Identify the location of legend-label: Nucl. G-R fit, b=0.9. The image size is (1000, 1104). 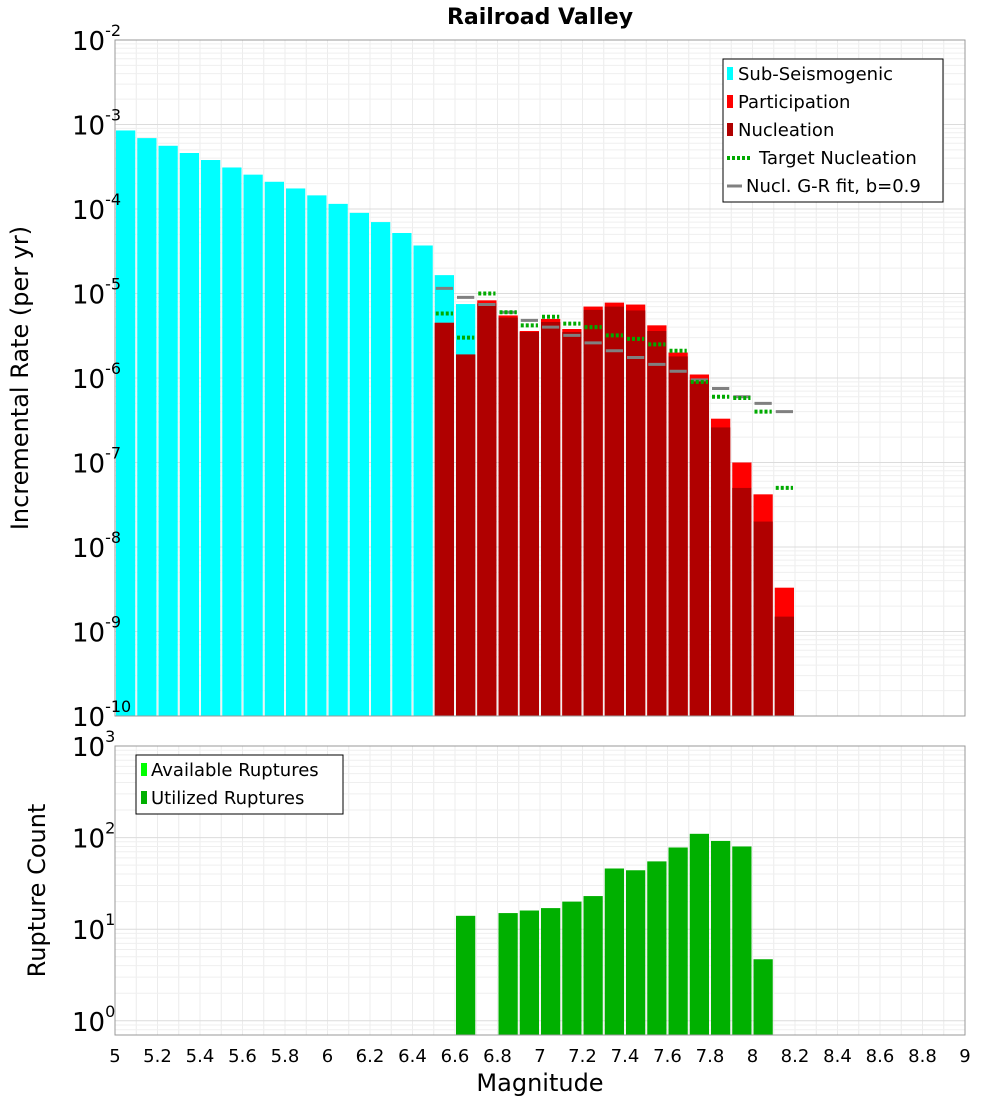
(833, 186).